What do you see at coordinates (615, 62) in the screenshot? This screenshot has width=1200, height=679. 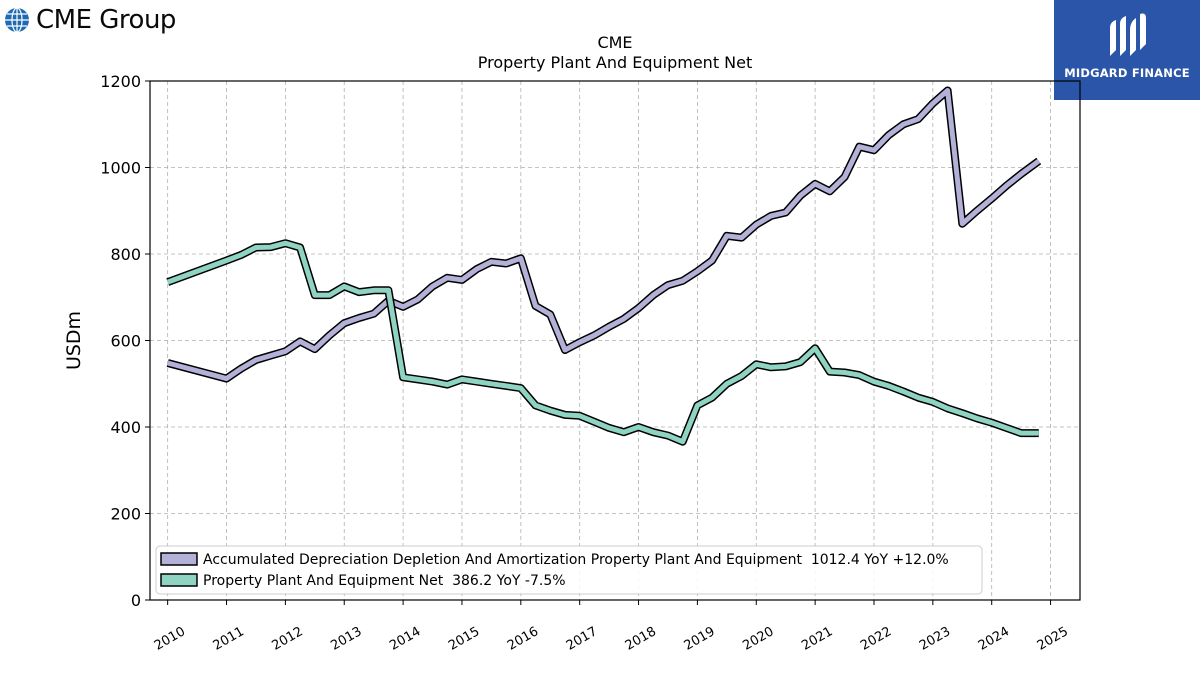 I see `chart-subtitle: Property Plant And Equipment Net` at bounding box center [615, 62].